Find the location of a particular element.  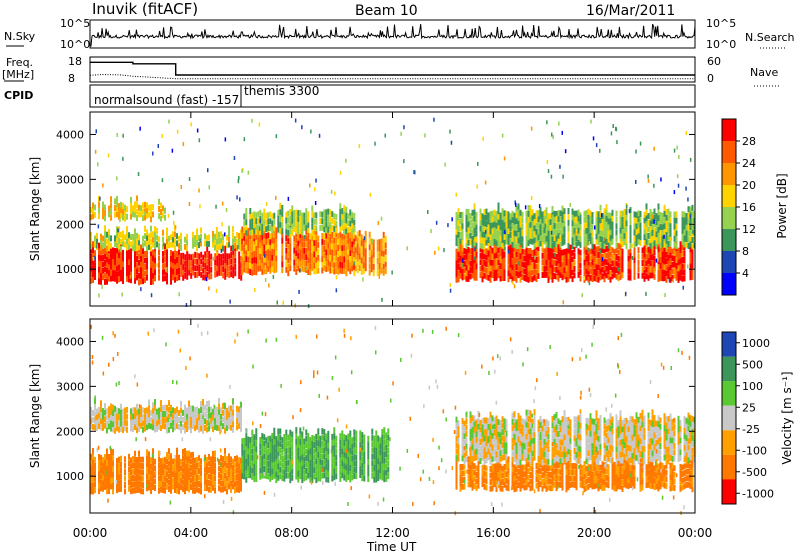

freq-trace is located at coordinates (392, 68).